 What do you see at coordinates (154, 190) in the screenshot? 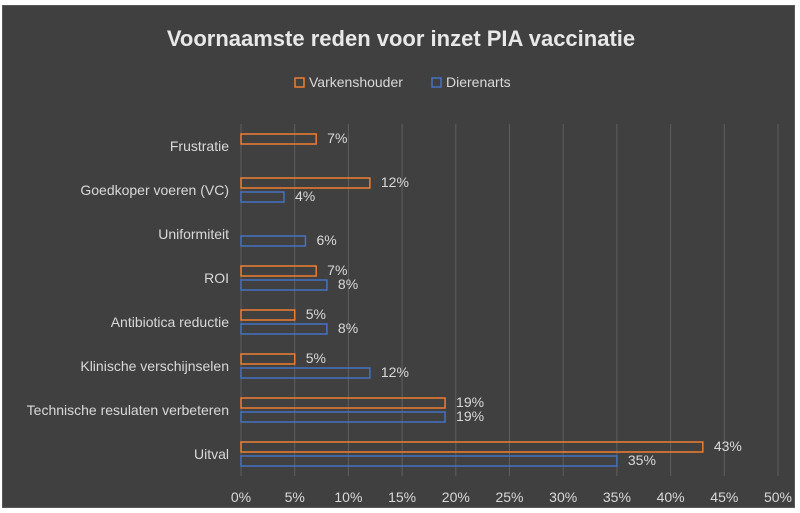
I see `category-label: Goedkoper voeren (VC)` at bounding box center [154, 190].